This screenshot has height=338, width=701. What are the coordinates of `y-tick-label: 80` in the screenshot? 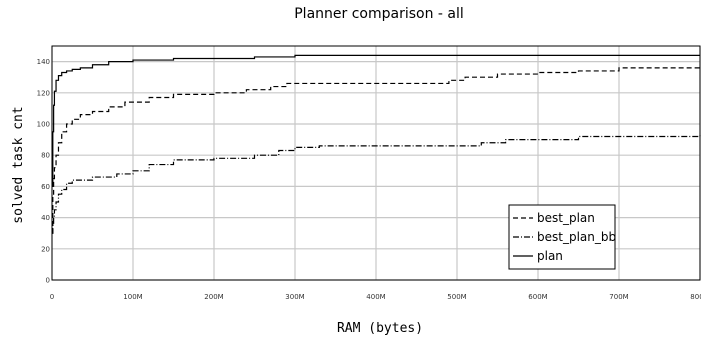 It's located at (45, 156).